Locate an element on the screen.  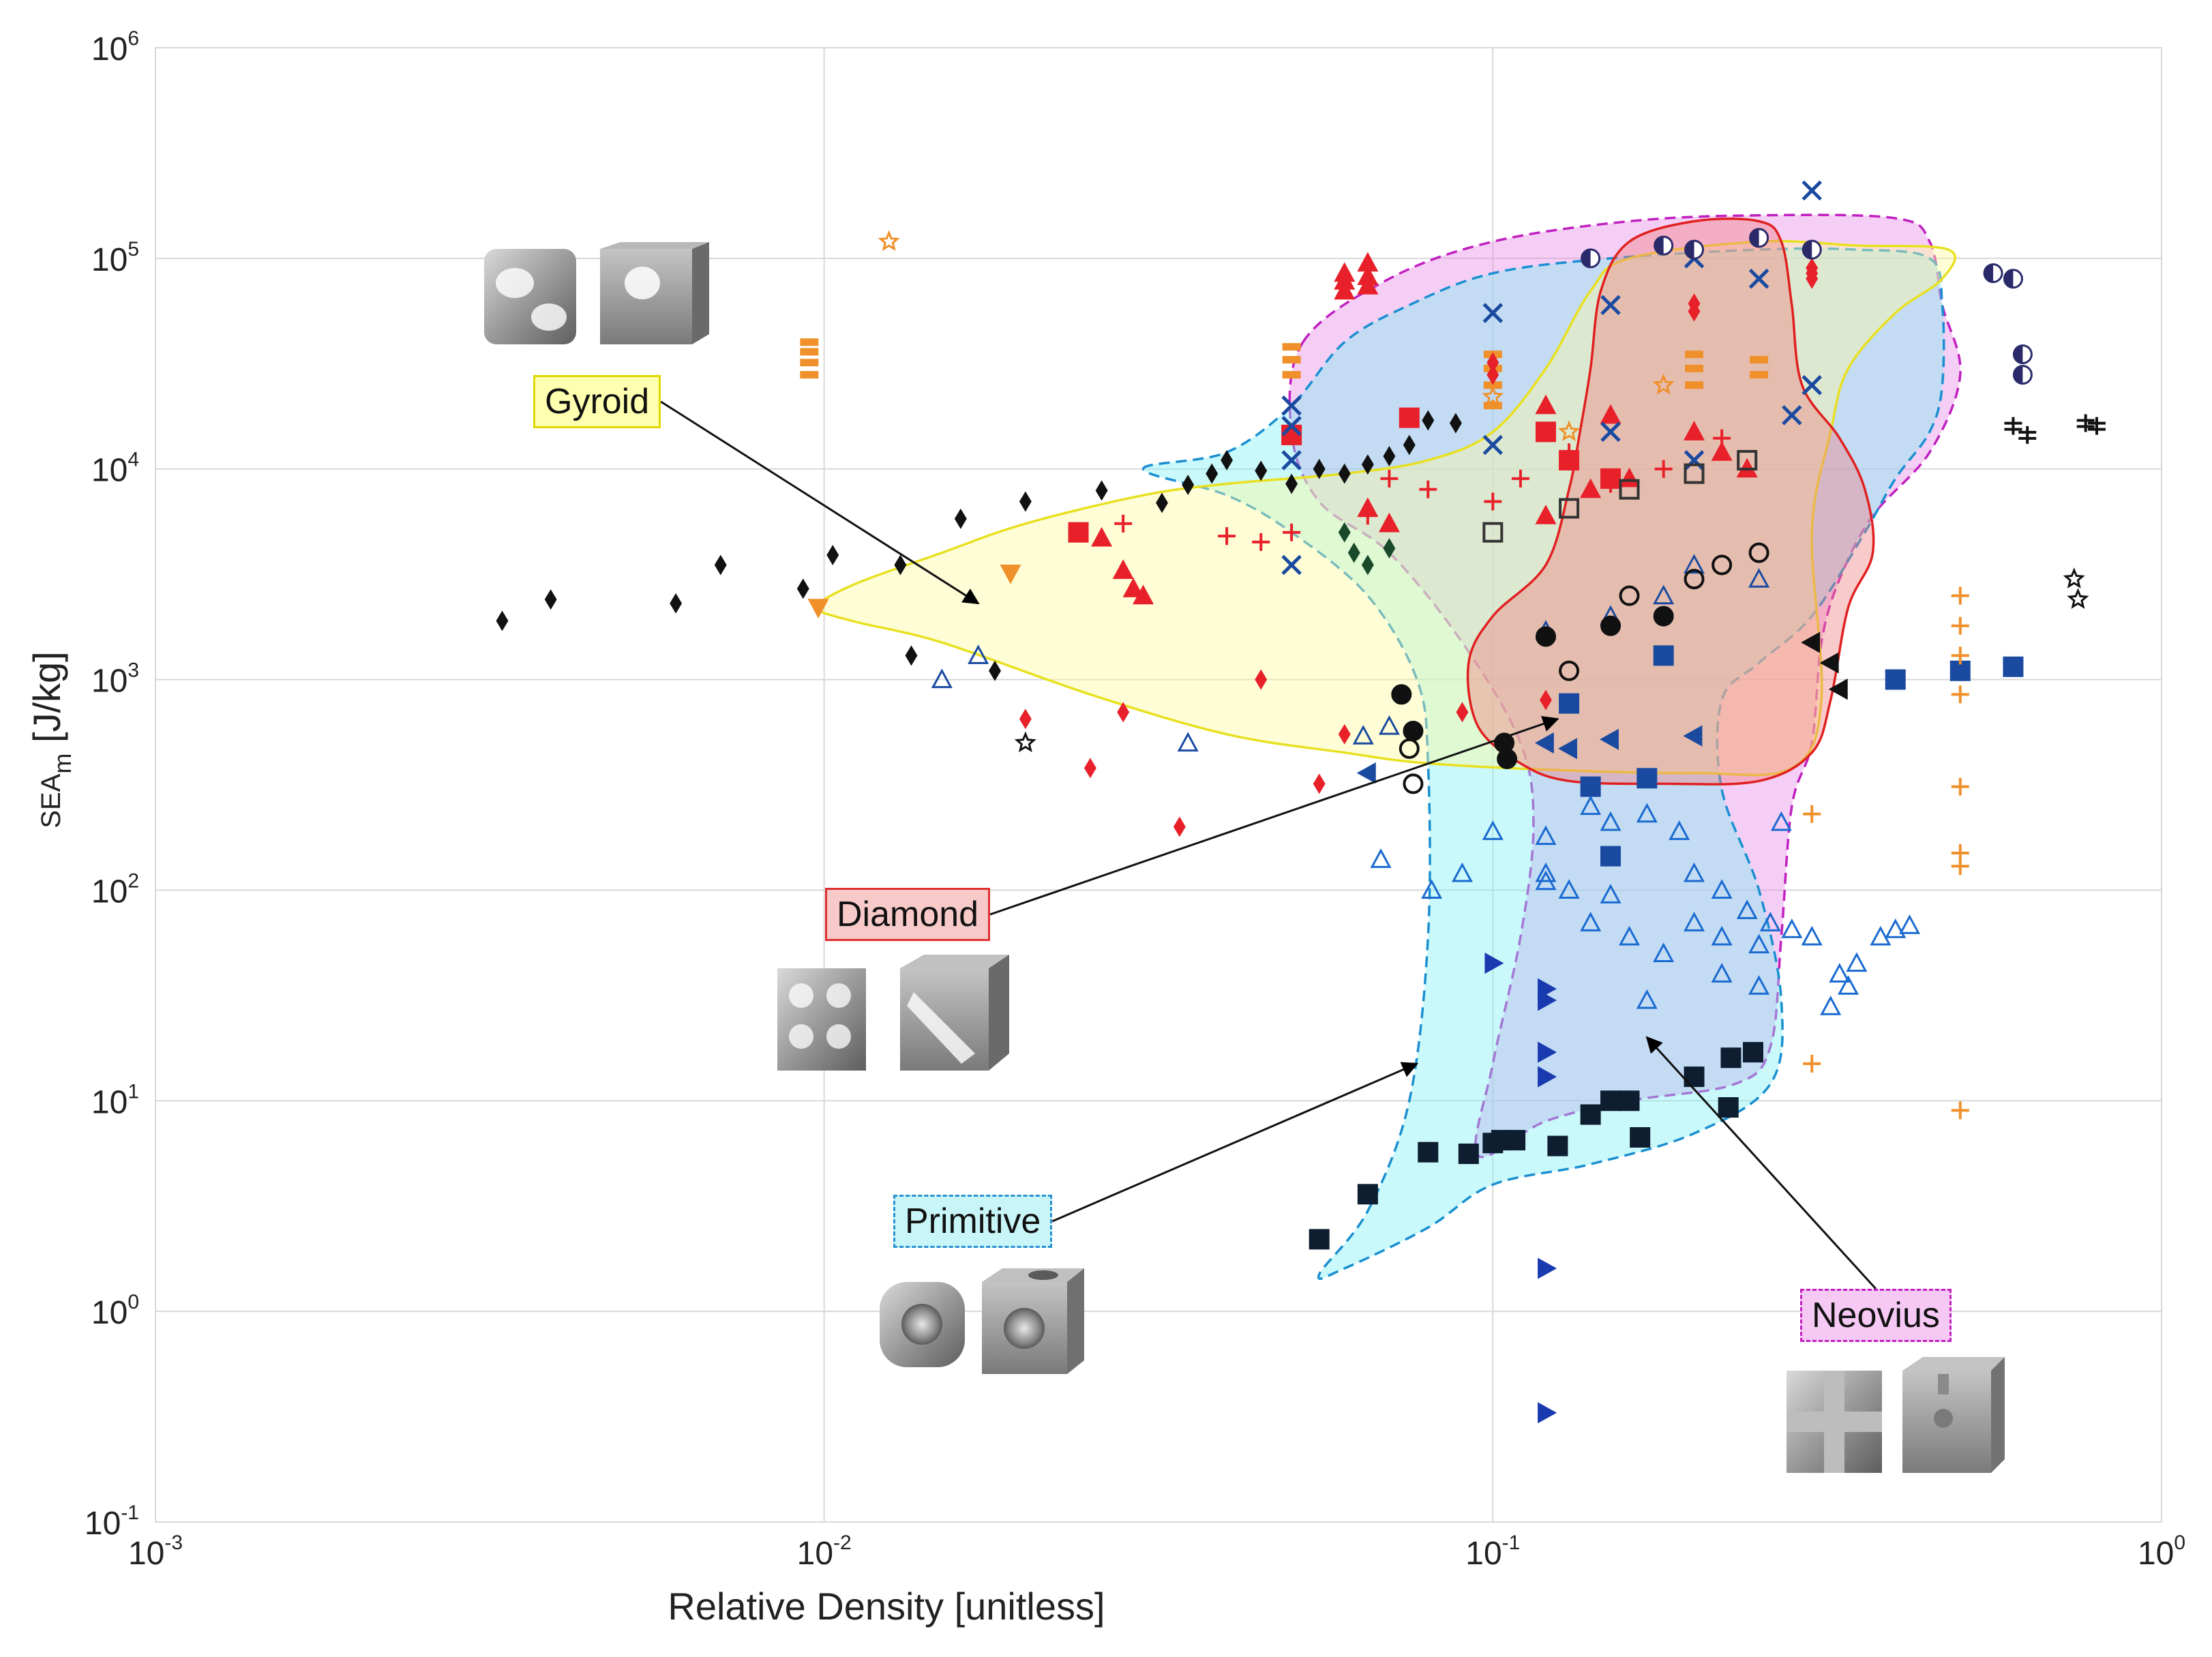
y-tick-exponent: 1 is located at coordinates (133, 1091).